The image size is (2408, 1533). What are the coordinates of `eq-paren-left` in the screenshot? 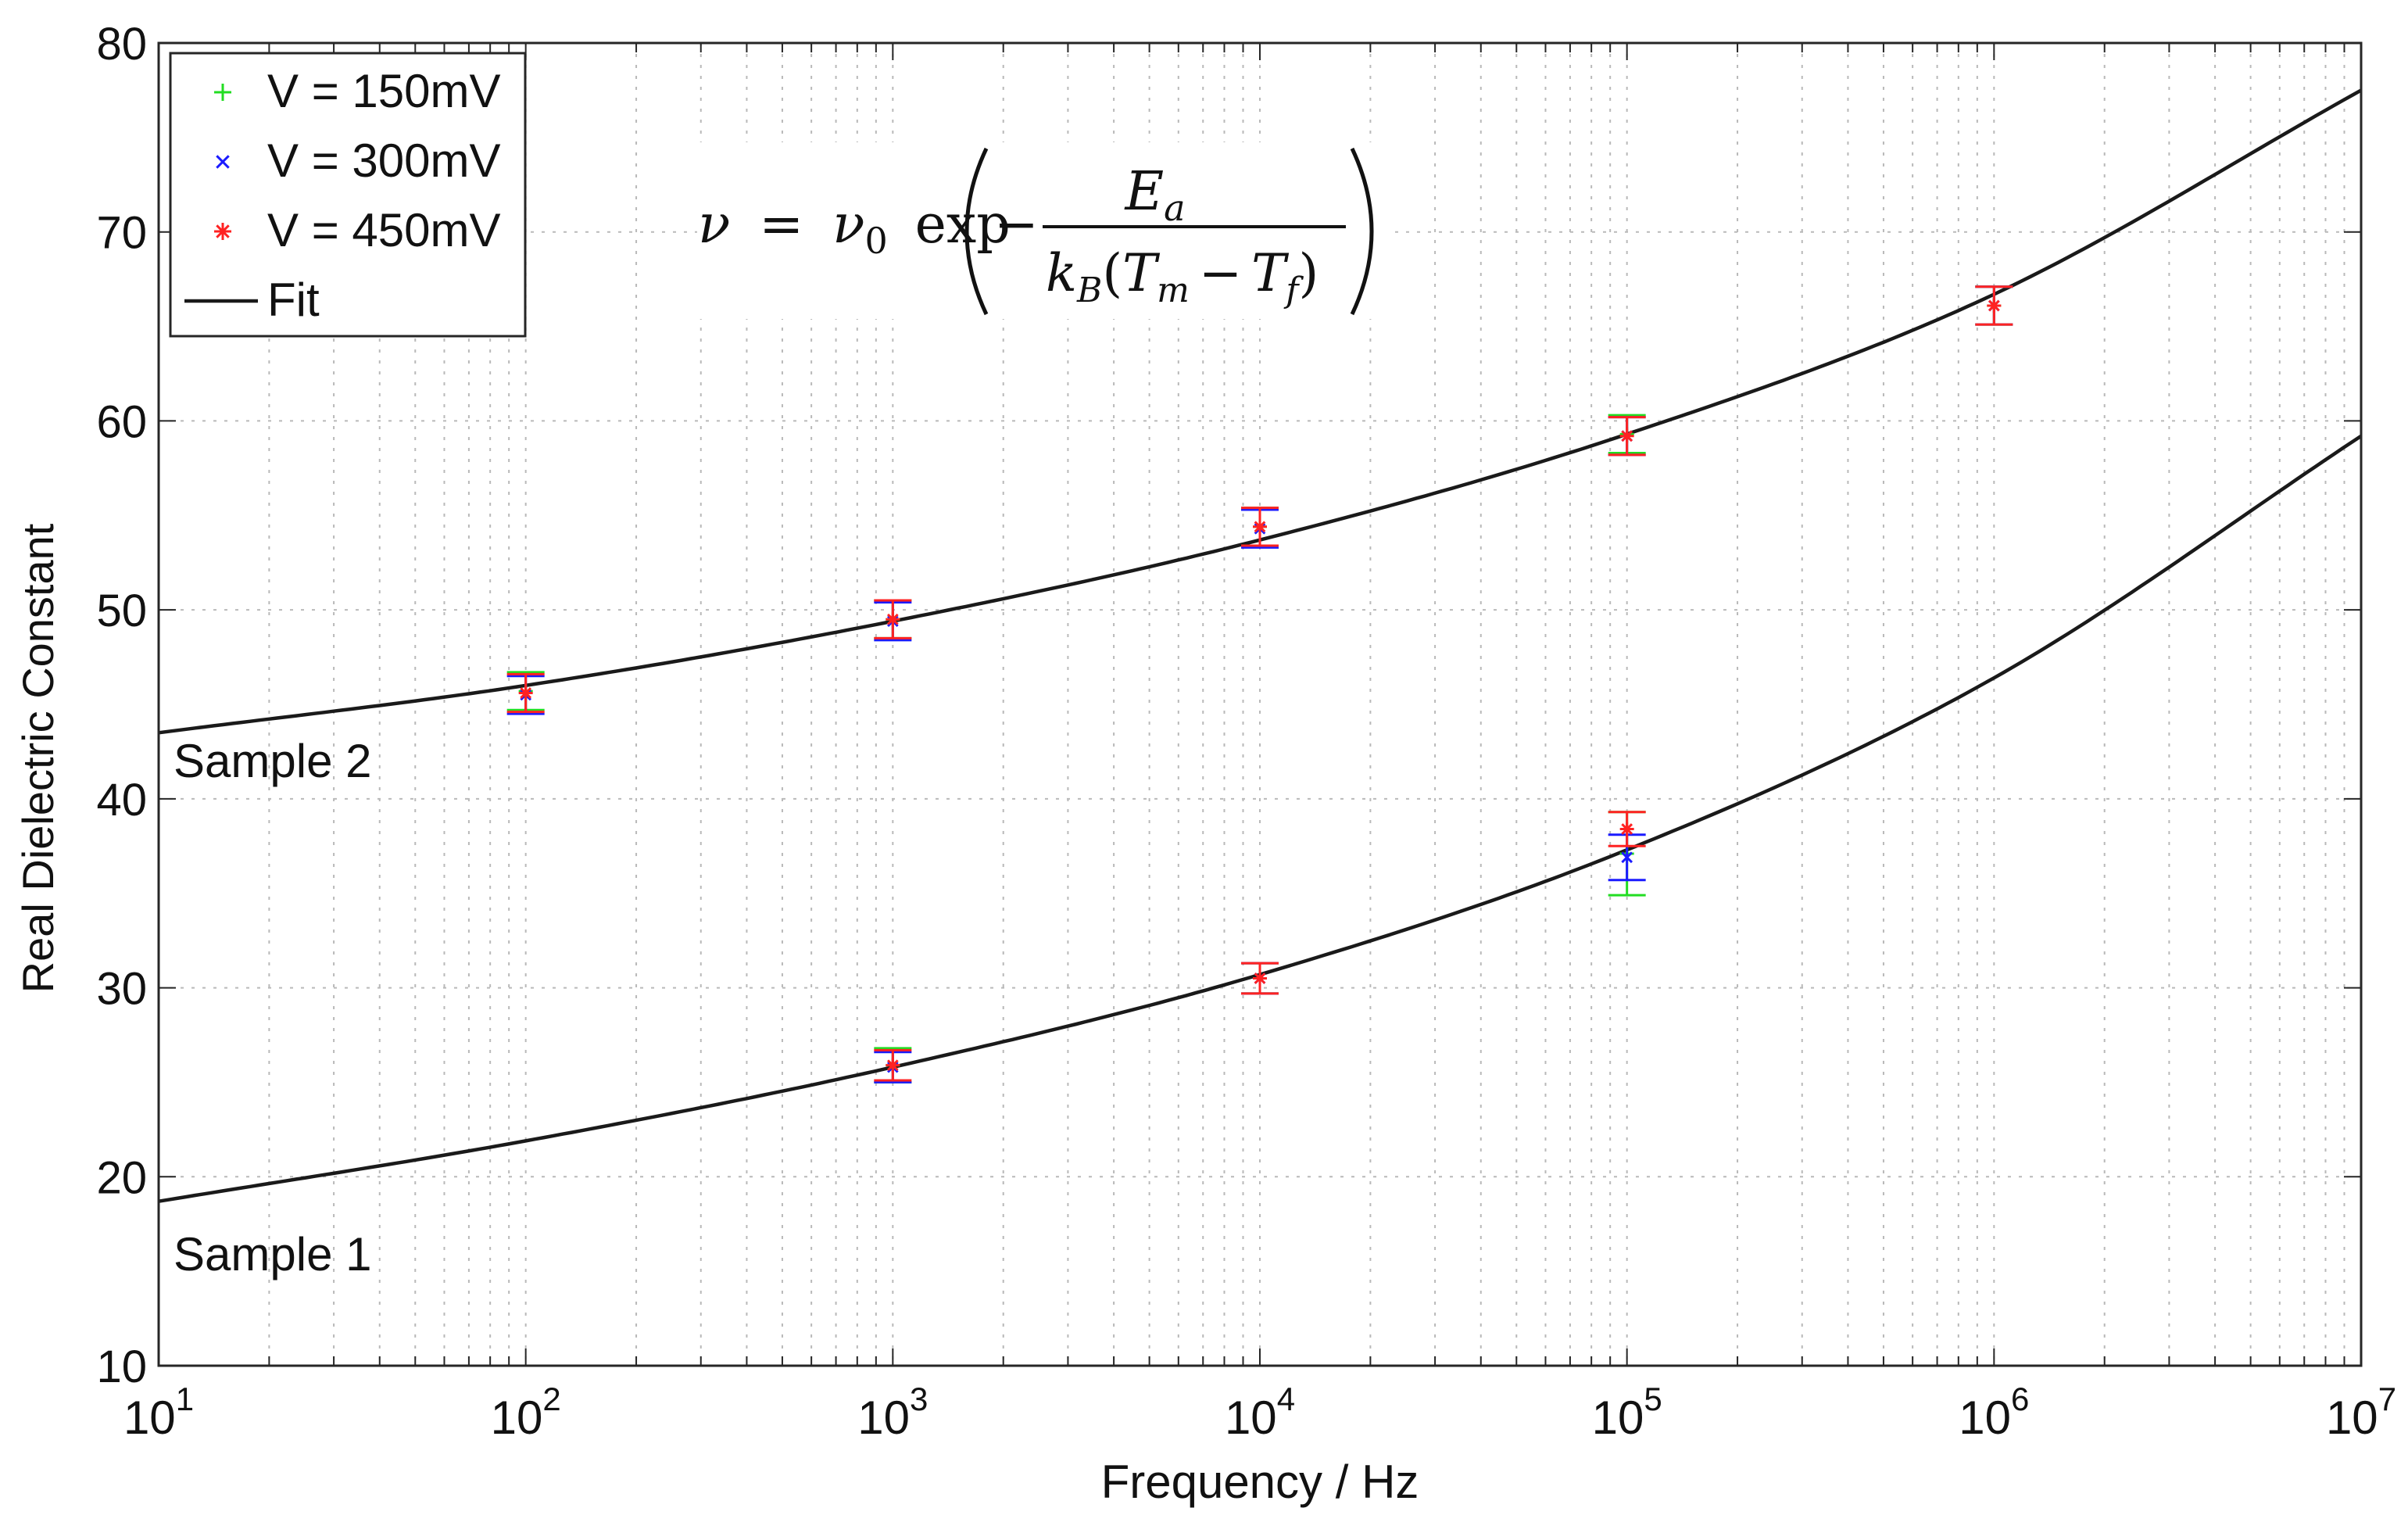 It's located at (976, 231).